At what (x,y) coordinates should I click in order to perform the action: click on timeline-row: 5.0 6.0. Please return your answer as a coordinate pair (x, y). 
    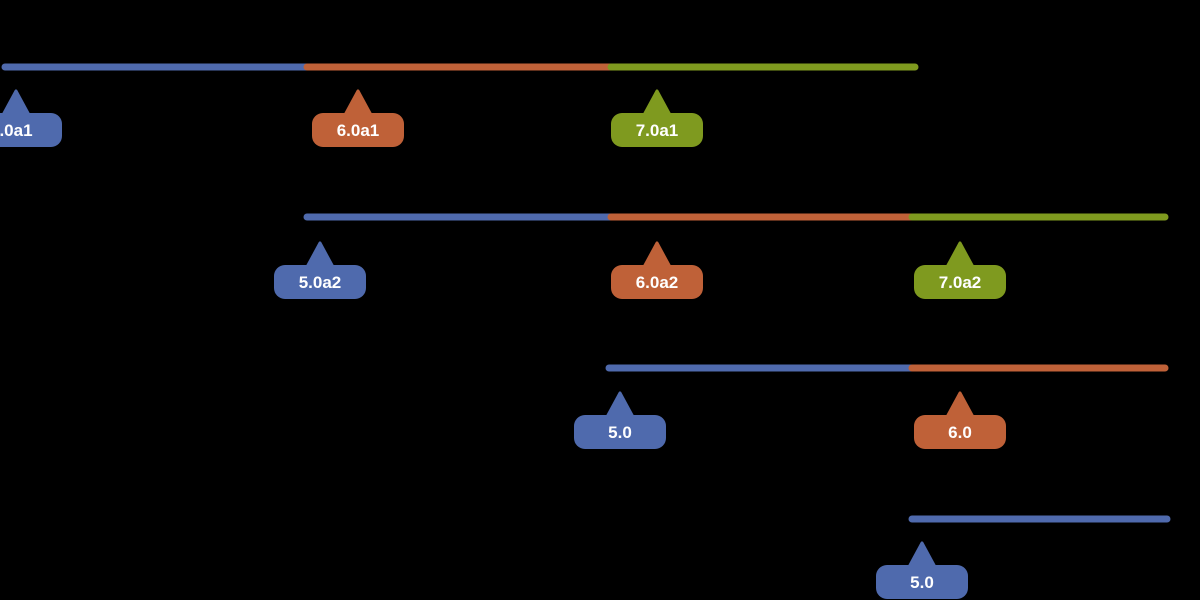
    Looking at the image, I should click on (871, 406).